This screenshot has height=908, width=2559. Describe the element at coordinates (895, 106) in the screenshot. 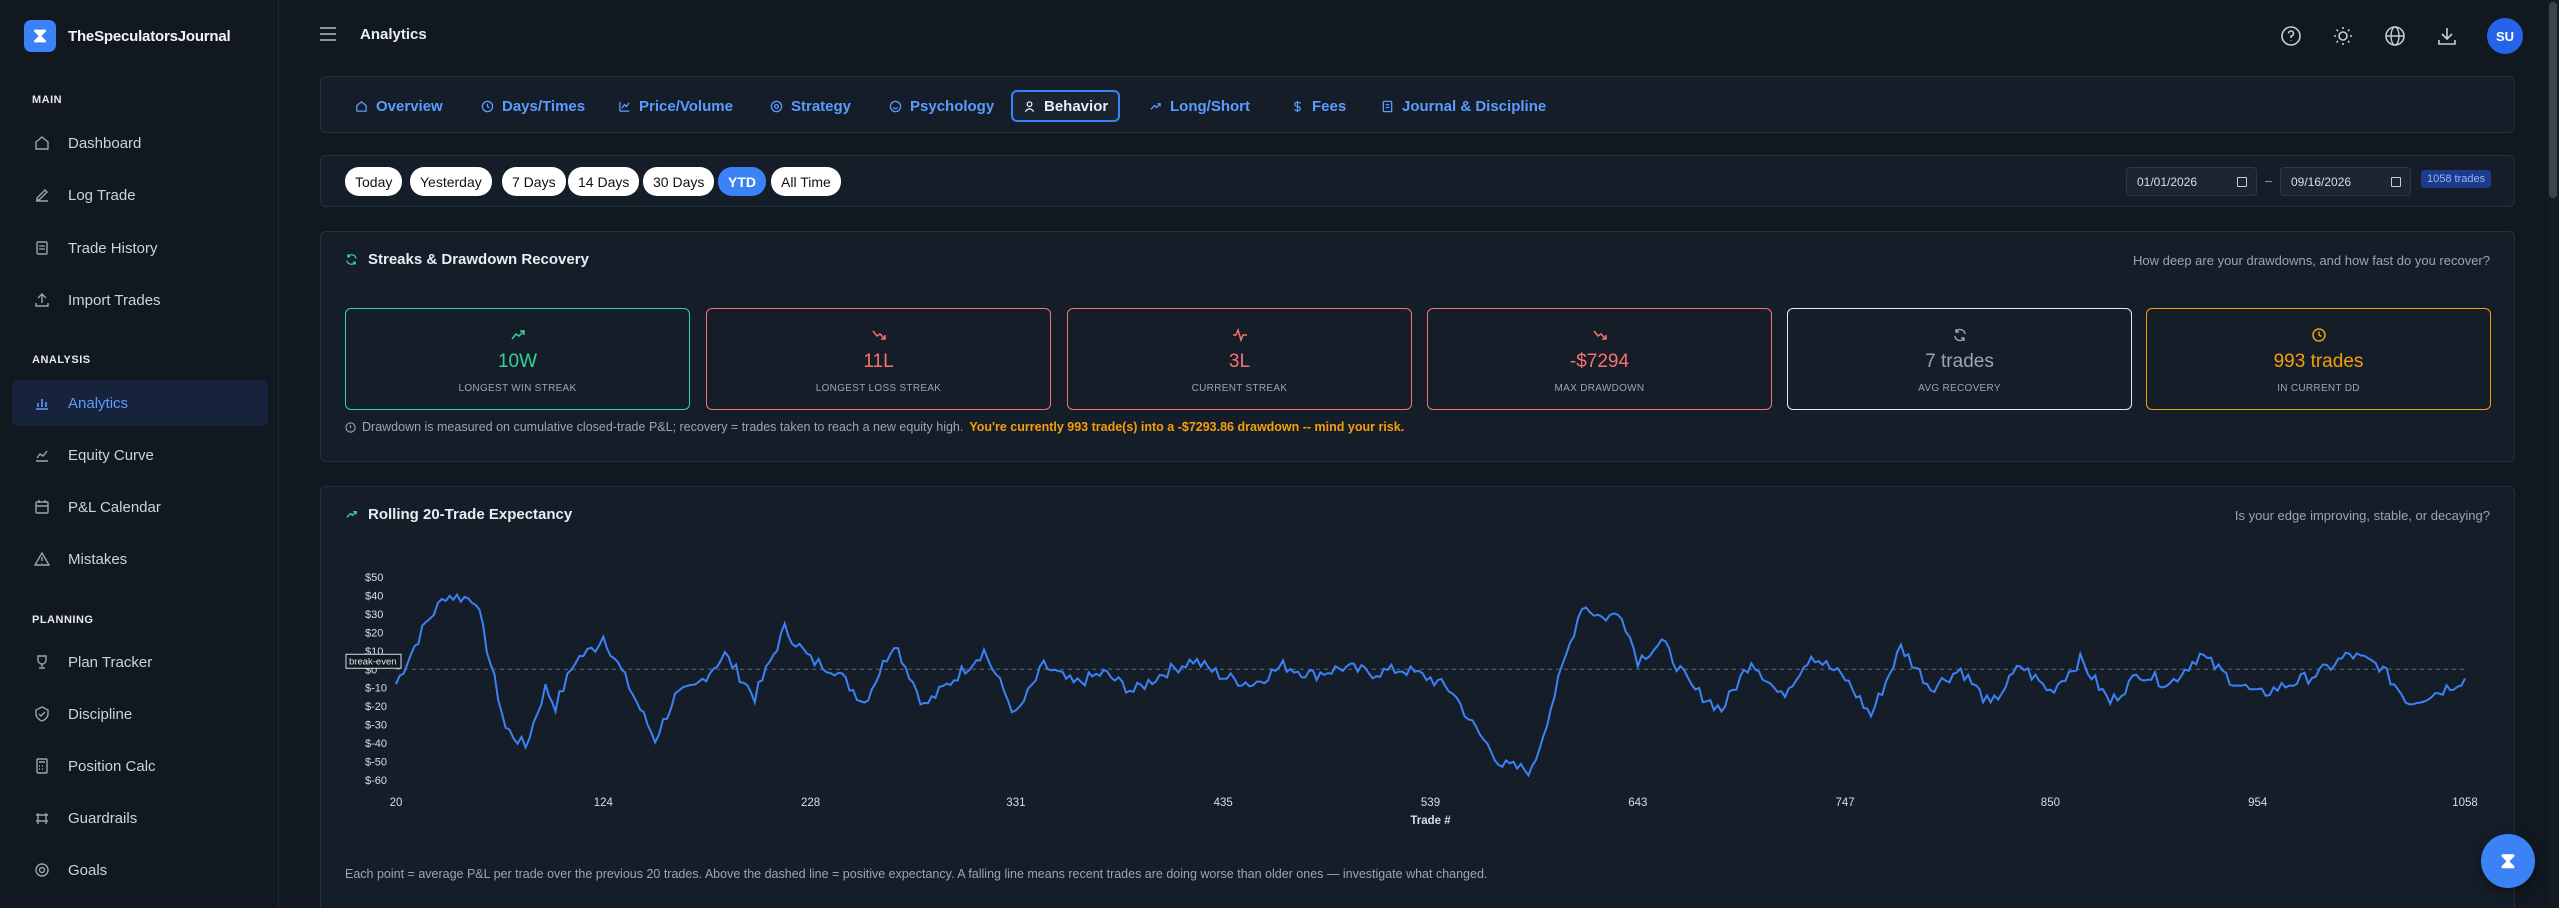

I see `smile-icon` at that location.